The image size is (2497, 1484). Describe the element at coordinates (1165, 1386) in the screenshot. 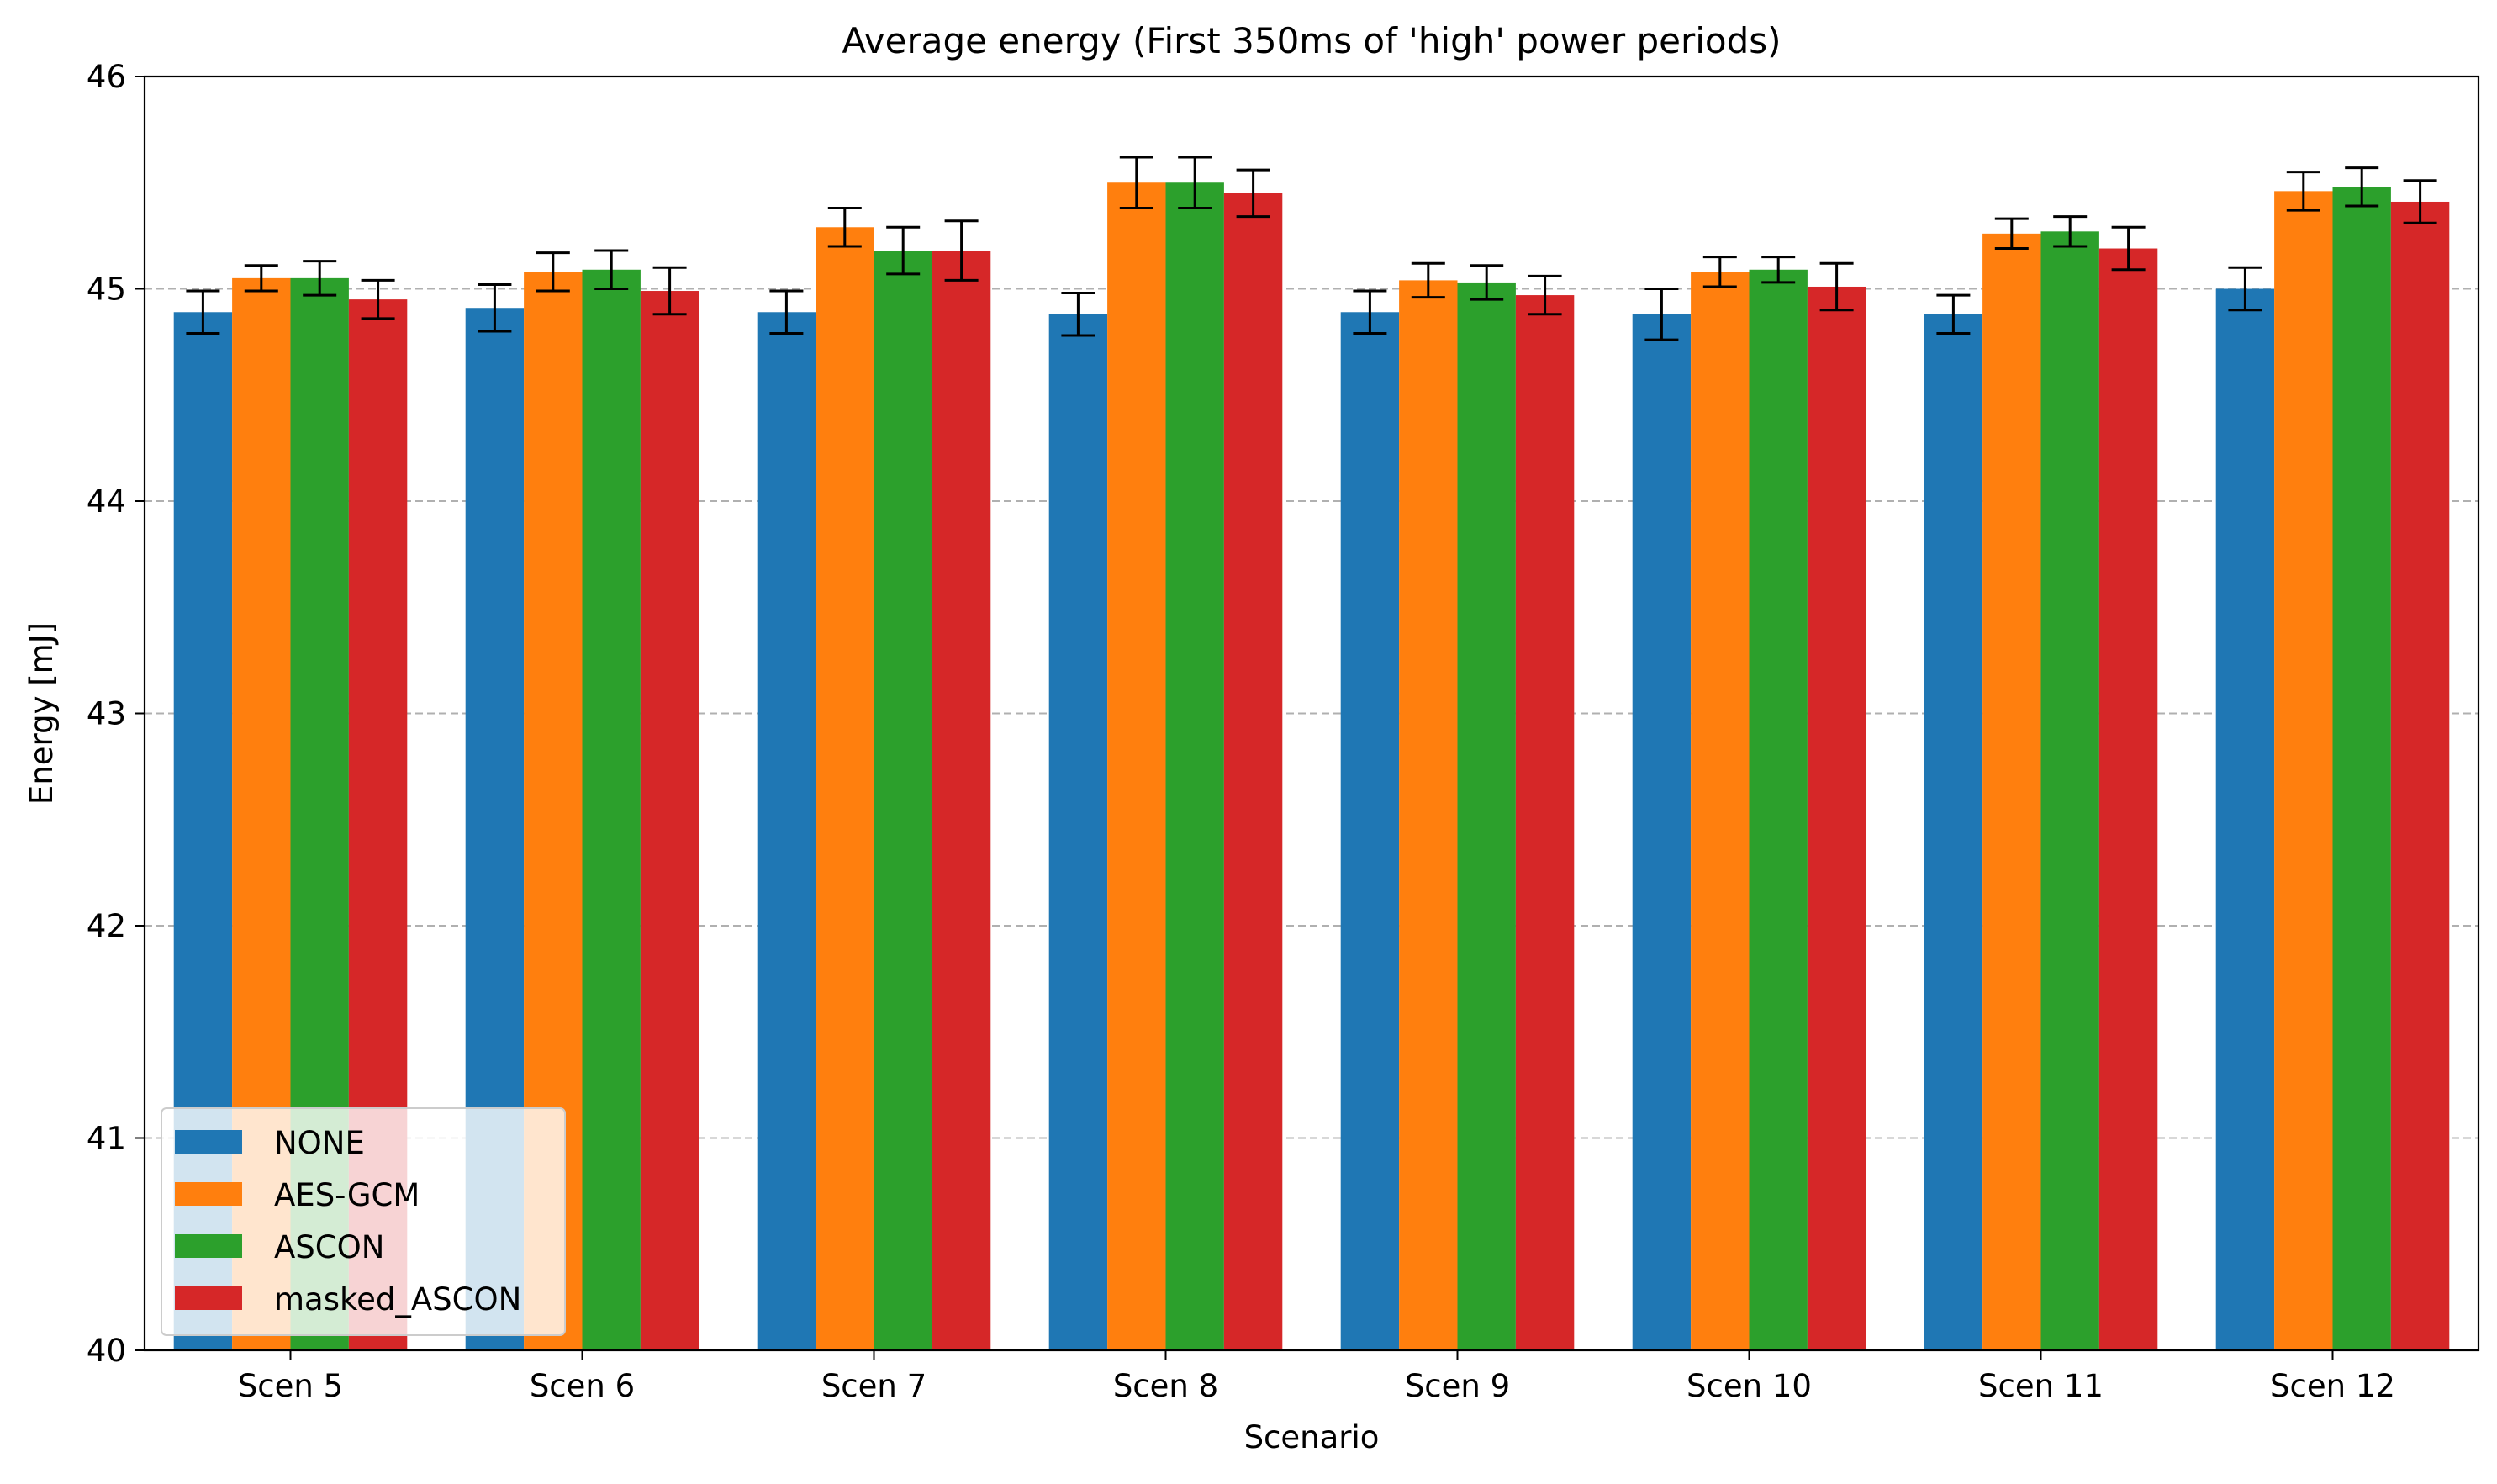

I see `x-tick-label: Scen 8` at that location.